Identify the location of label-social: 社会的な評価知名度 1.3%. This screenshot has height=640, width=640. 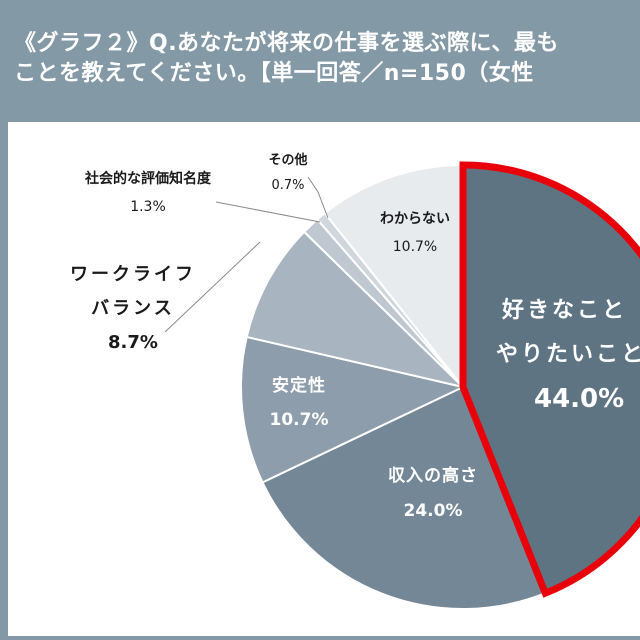
(148, 193).